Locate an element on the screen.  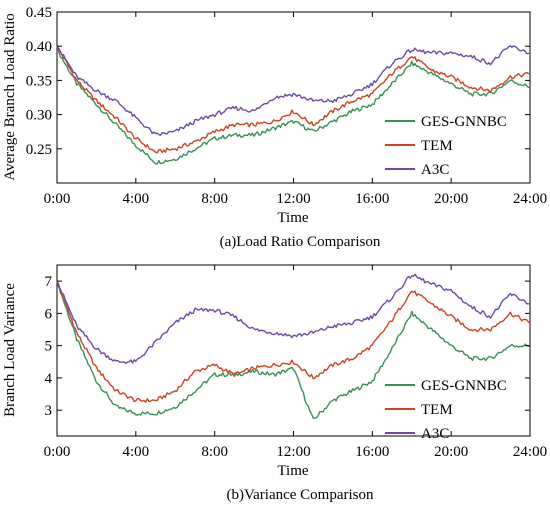
x-axis-label-a: Time is located at coordinates (292, 218).